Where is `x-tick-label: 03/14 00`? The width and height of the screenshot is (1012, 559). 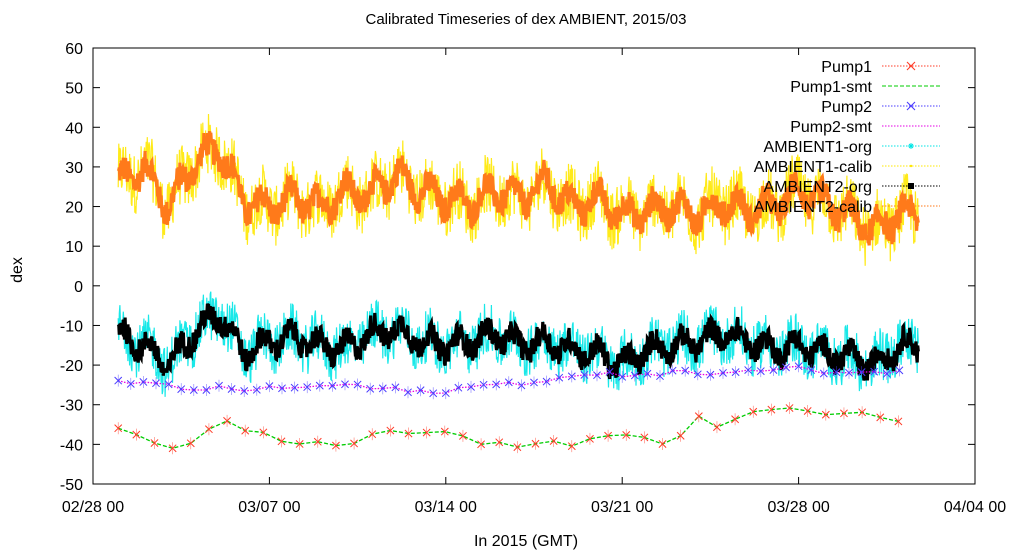
x-tick-label: 03/14 00 is located at coordinates (446, 507).